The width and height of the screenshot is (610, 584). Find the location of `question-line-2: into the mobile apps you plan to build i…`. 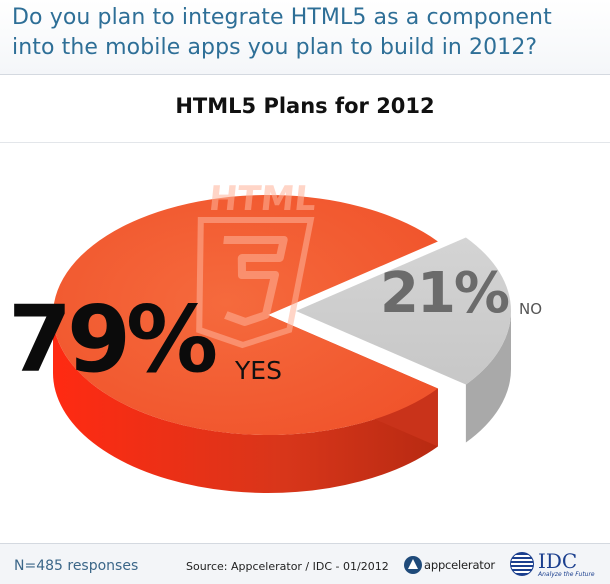

question-line-2: into the mobile apps you plan to build i… is located at coordinates (275, 47).